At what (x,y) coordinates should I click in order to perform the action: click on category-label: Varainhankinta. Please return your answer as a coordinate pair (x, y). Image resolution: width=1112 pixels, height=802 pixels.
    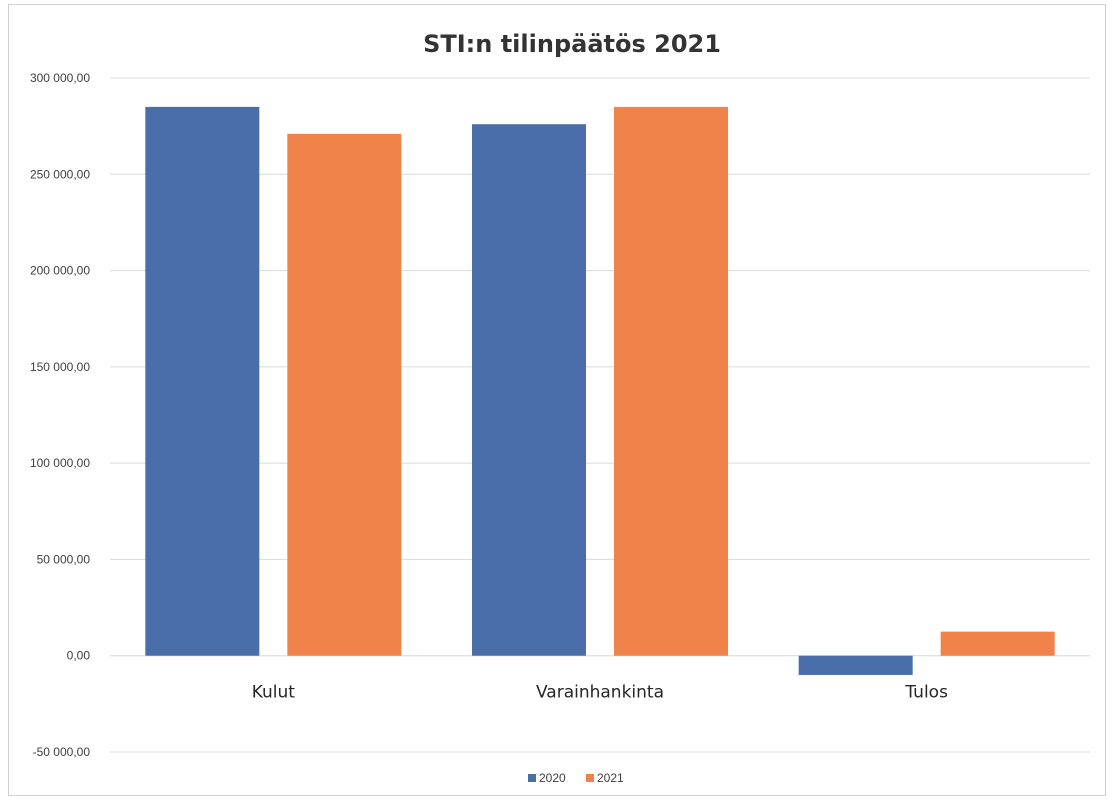
    Looking at the image, I should click on (600, 693).